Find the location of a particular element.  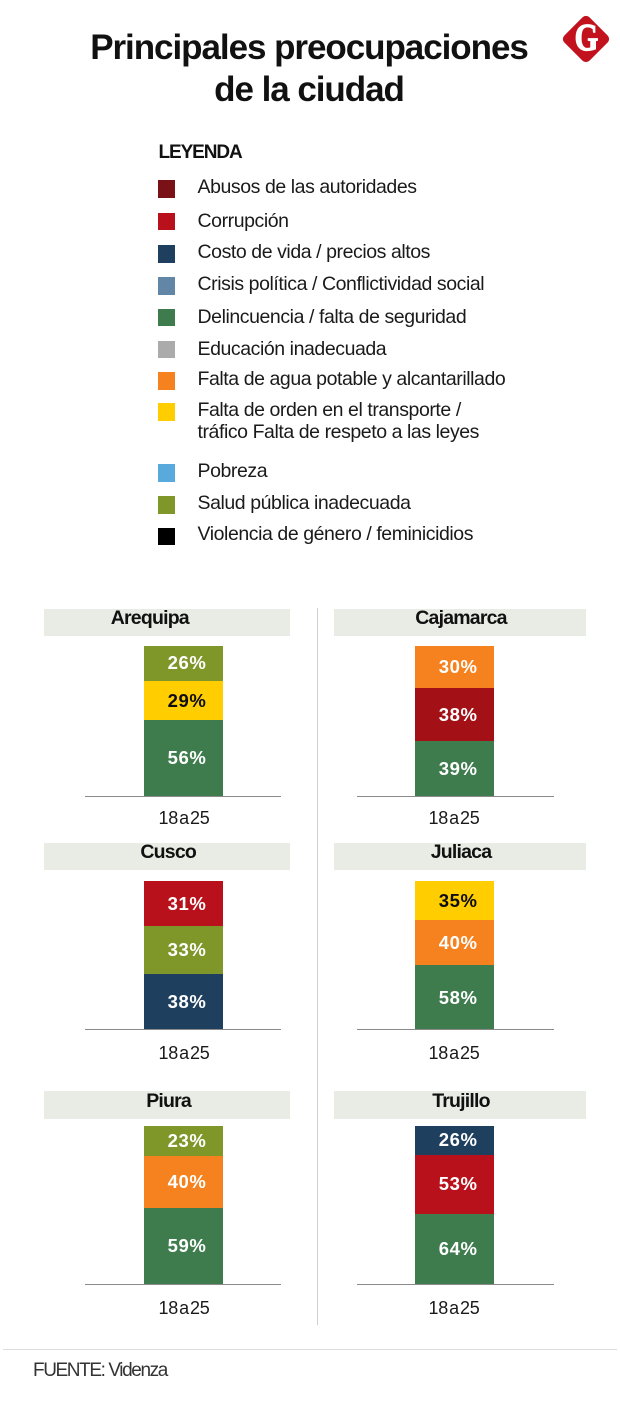

svg-text: G is located at coordinates (587, 38).